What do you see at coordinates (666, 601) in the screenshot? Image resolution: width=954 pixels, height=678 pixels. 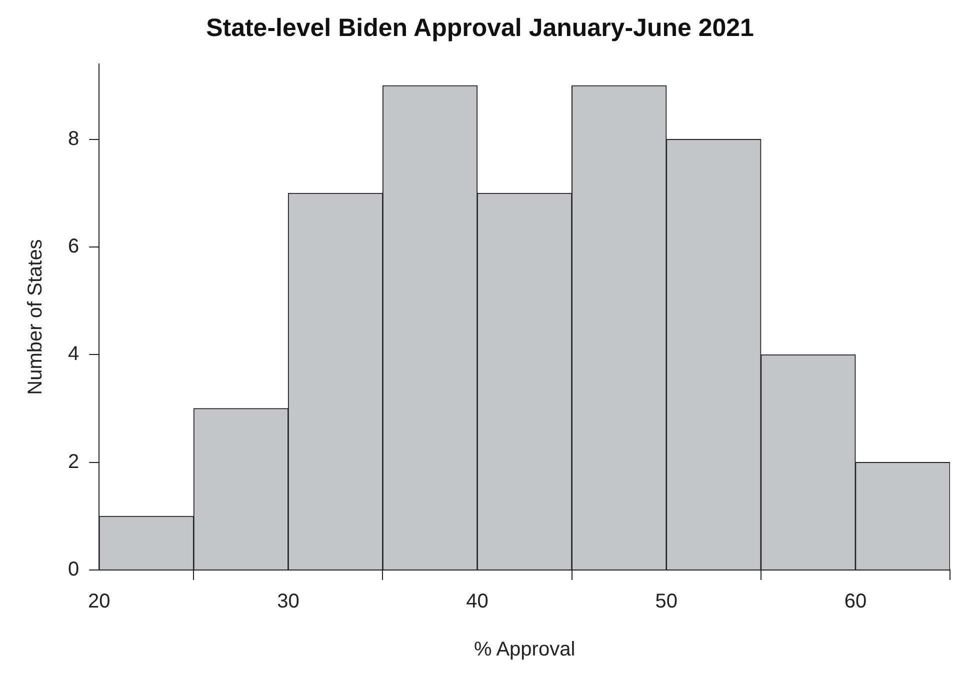 I see `x-tick-label: 50` at bounding box center [666, 601].